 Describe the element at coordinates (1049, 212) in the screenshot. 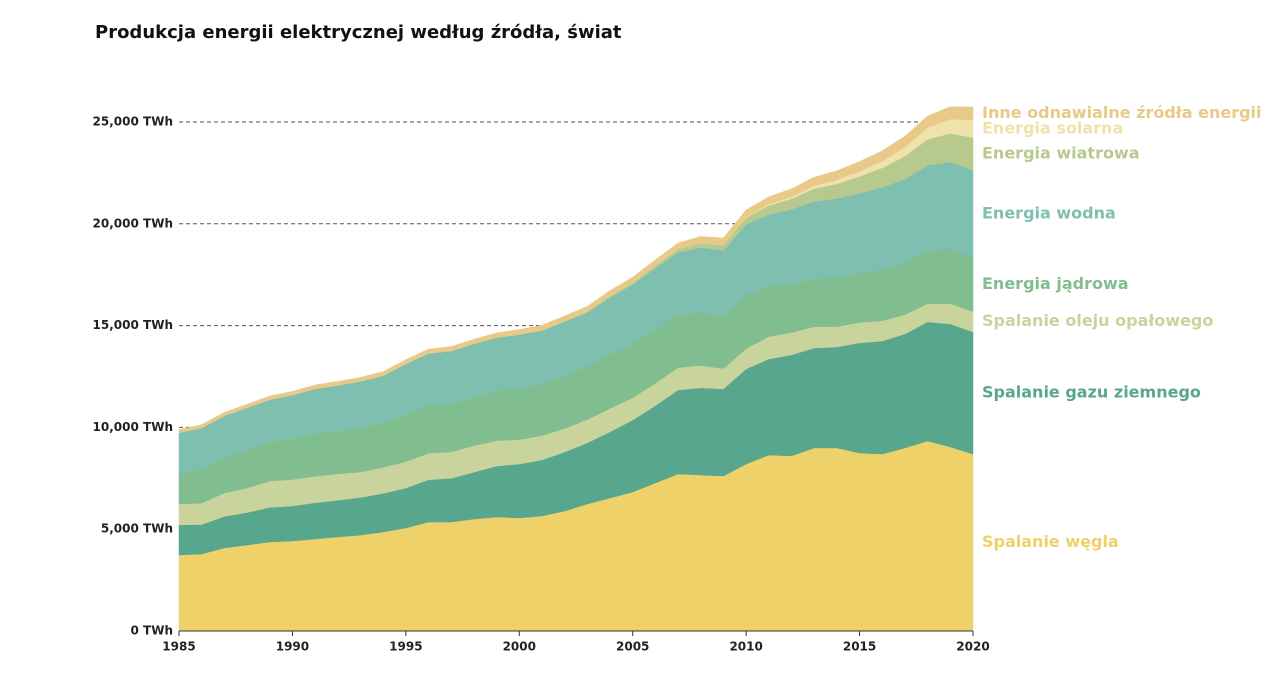

I see `legend-label: Energia wodna` at that location.